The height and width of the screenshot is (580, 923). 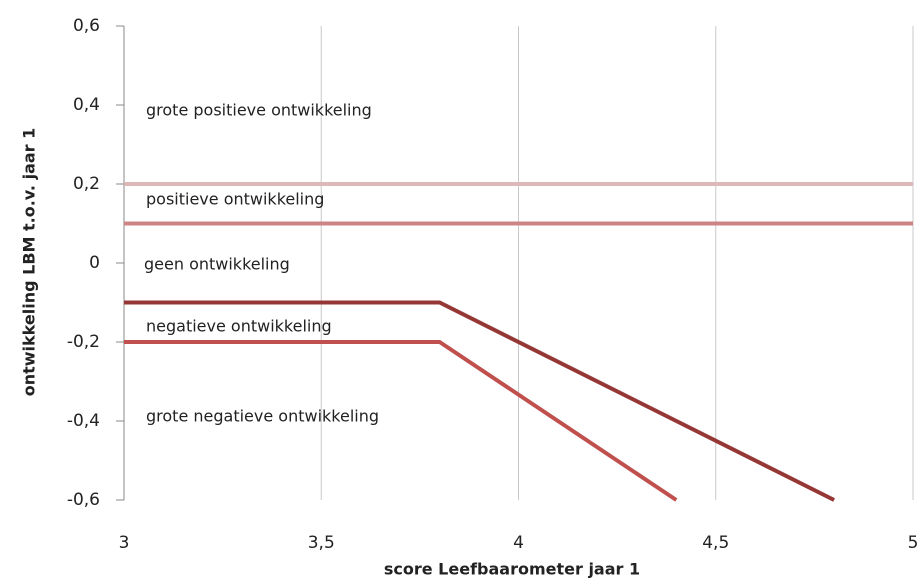 What do you see at coordinates (83, 500) in the screenshot?
I see `y-tick-label: -0,6` at bounding box center [83, 500].